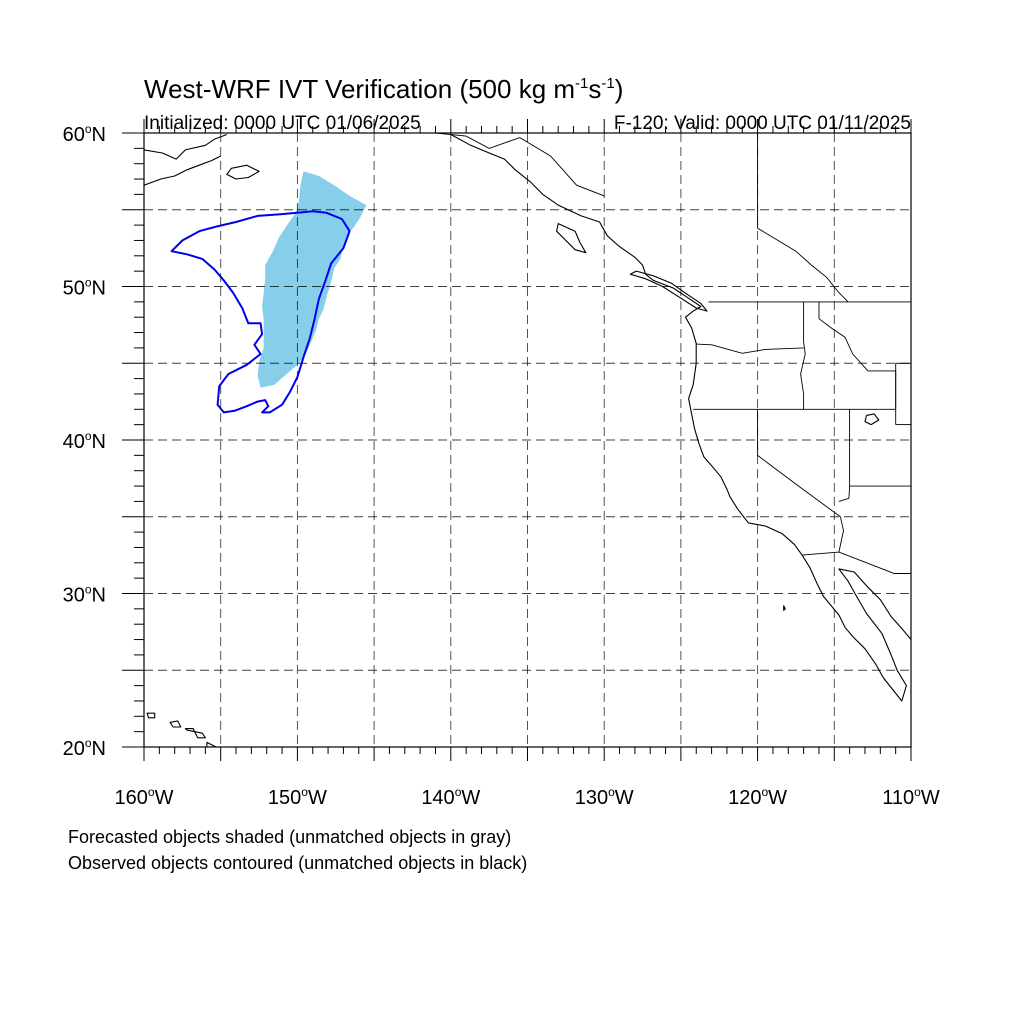  What do you see at coordinates (243, 172) in the screenshot?
I see `kodiak-island-coastline` at bounding box center [243, 172].